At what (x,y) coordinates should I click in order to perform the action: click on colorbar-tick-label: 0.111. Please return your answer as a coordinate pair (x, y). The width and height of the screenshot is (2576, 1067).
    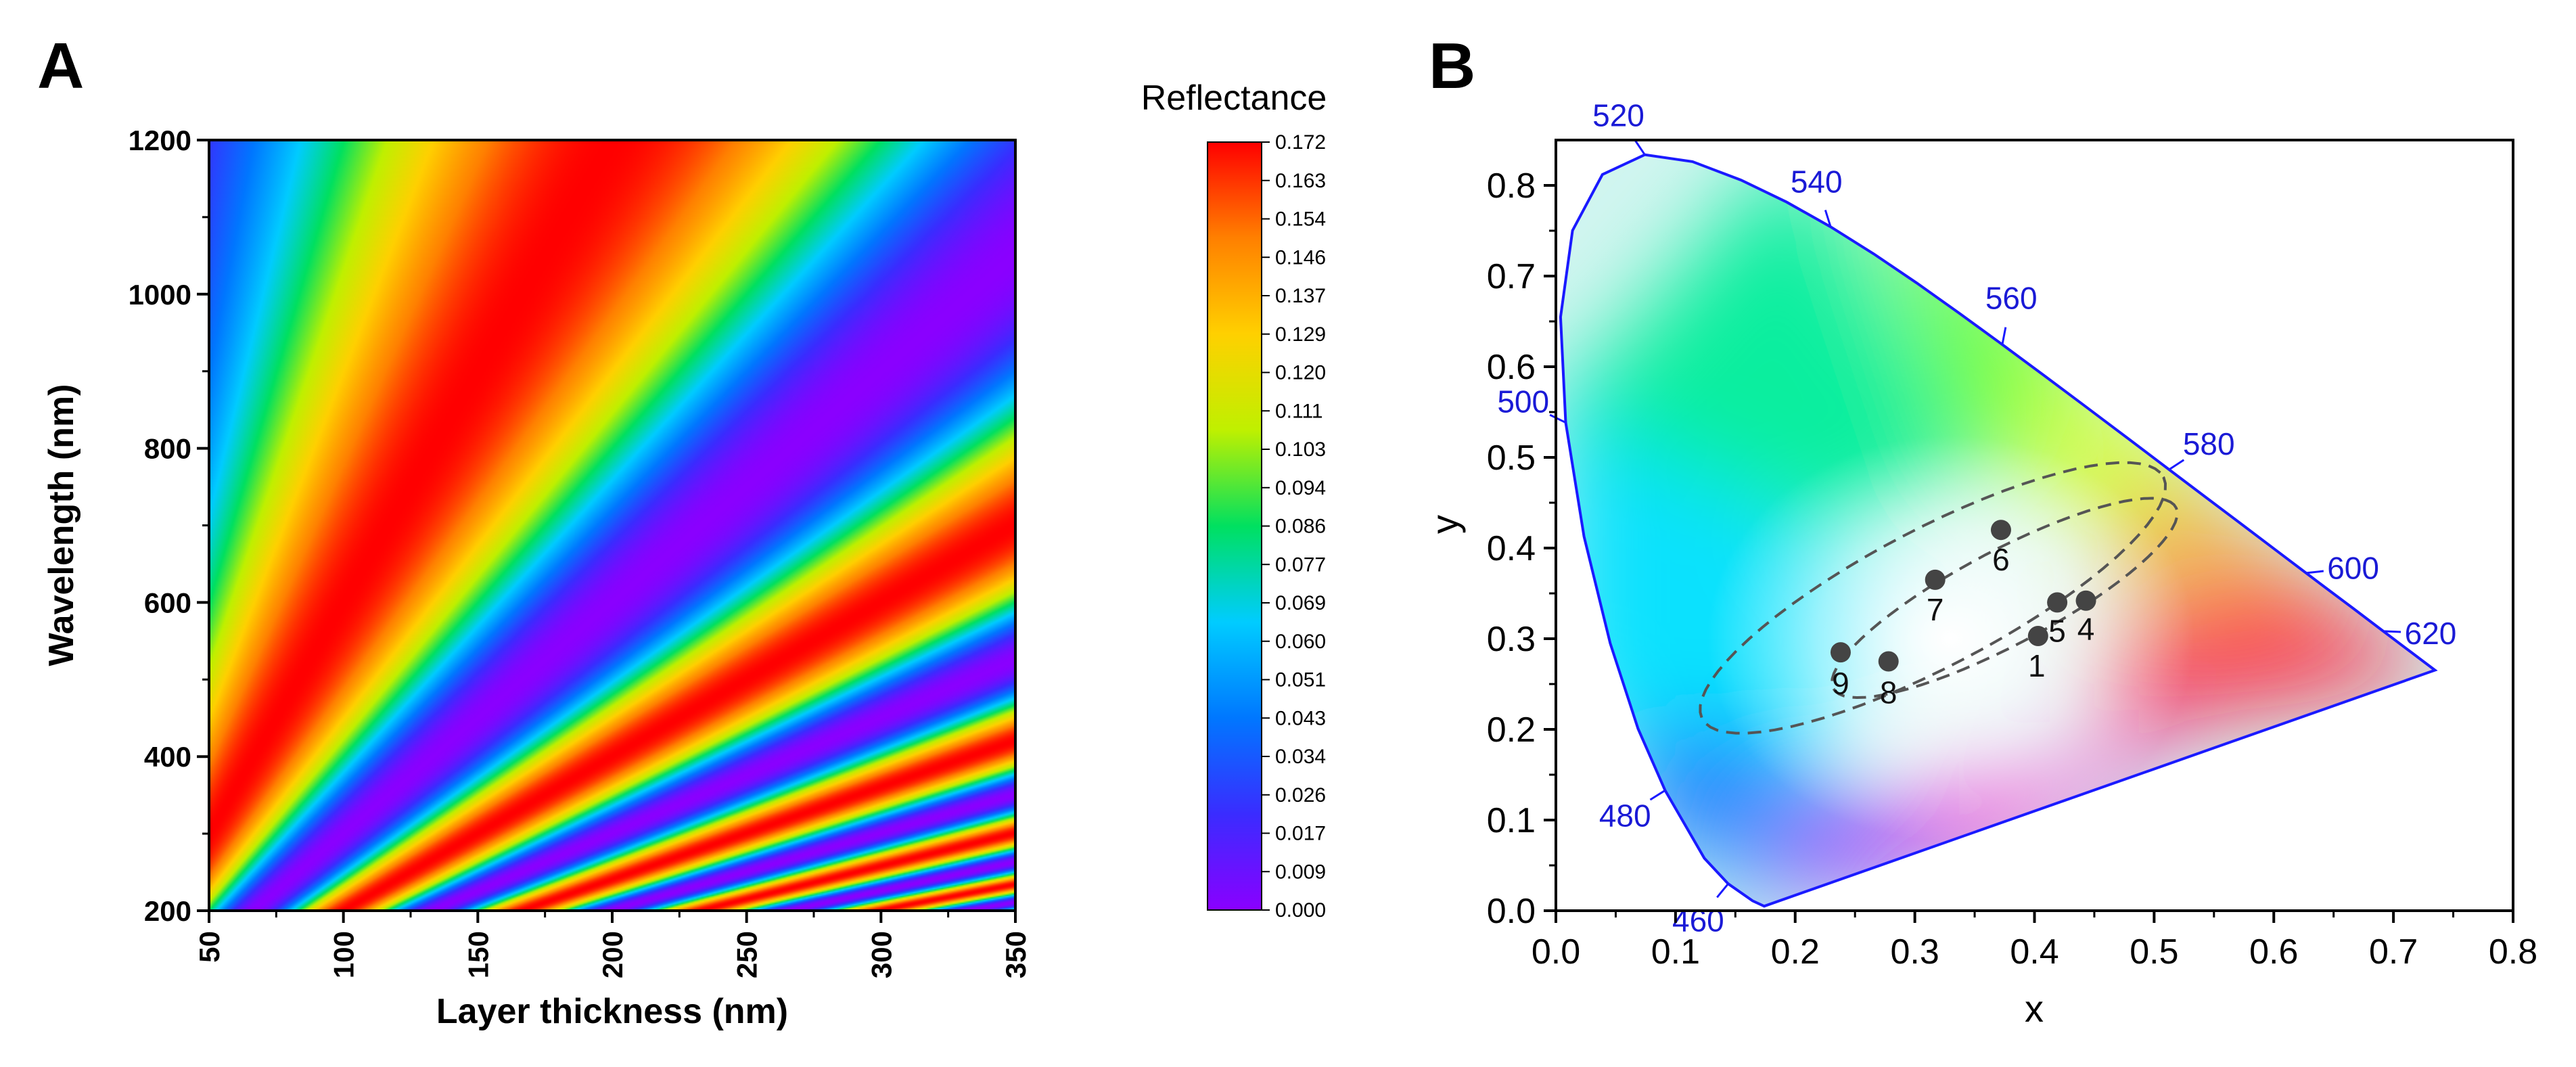
    Looking at the image, I should click on (1299, 411).